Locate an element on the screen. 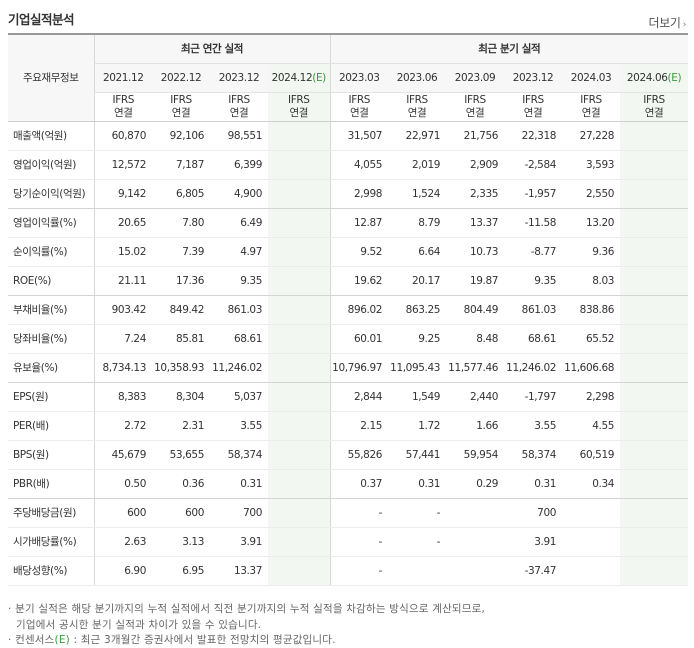 This screenshot has width=694, height=648. row-label: PBR(배) is located at coordinates (51, 484).